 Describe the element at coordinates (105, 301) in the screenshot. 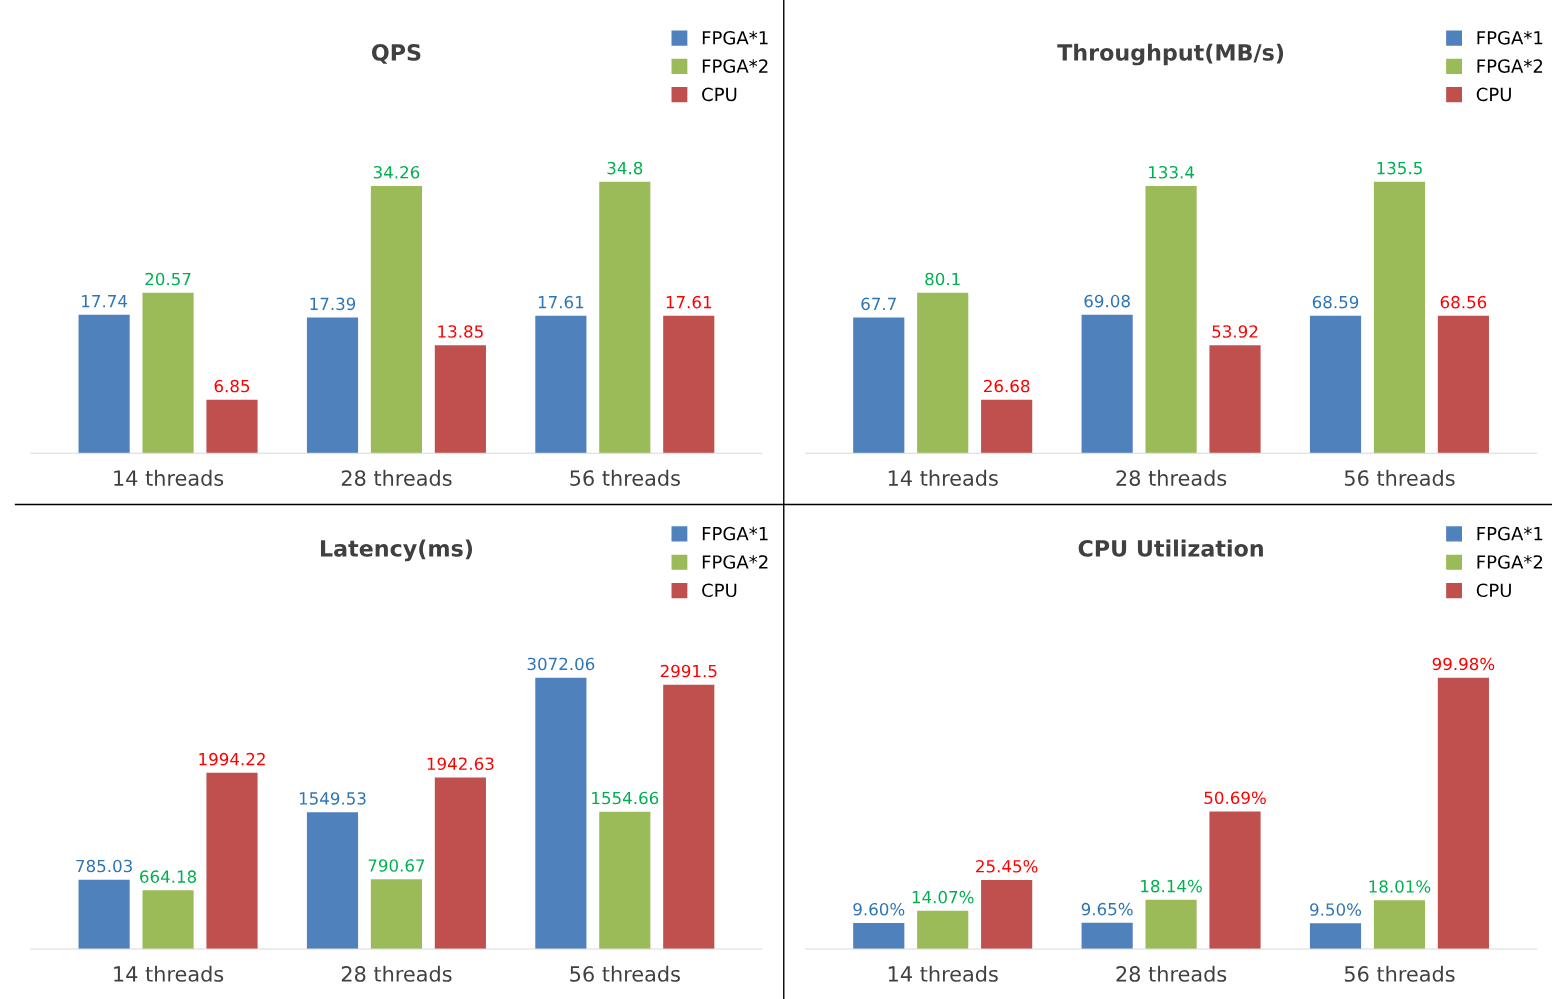

I see `data-label: 17.74` at that location.